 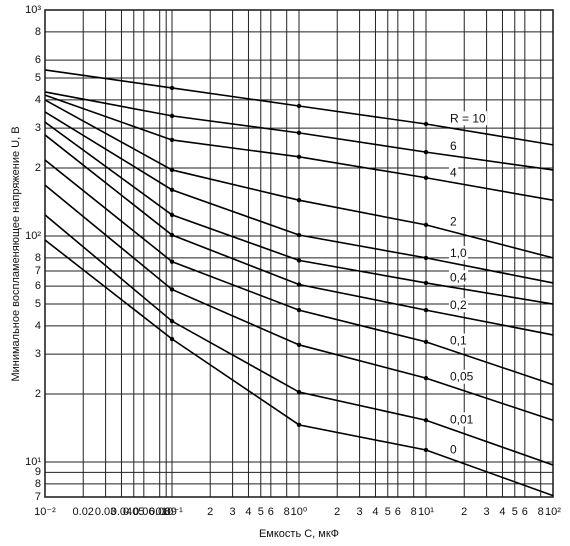 I want to click on y-tick-label: 10¹, so click(x=33, y=462).